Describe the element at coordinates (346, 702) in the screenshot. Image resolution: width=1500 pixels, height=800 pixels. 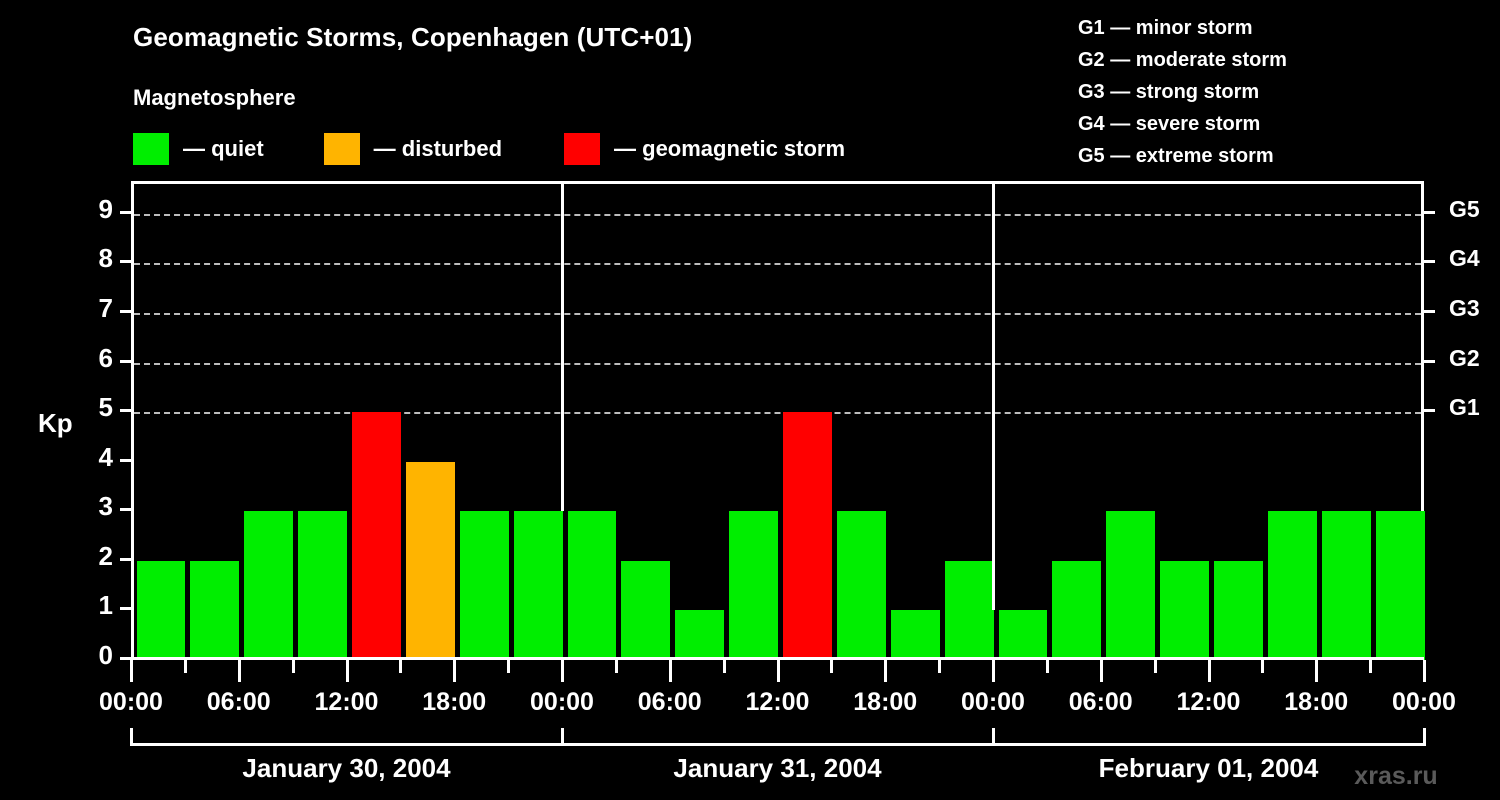
I see `x-axis-time-label: 12:00` at that location.